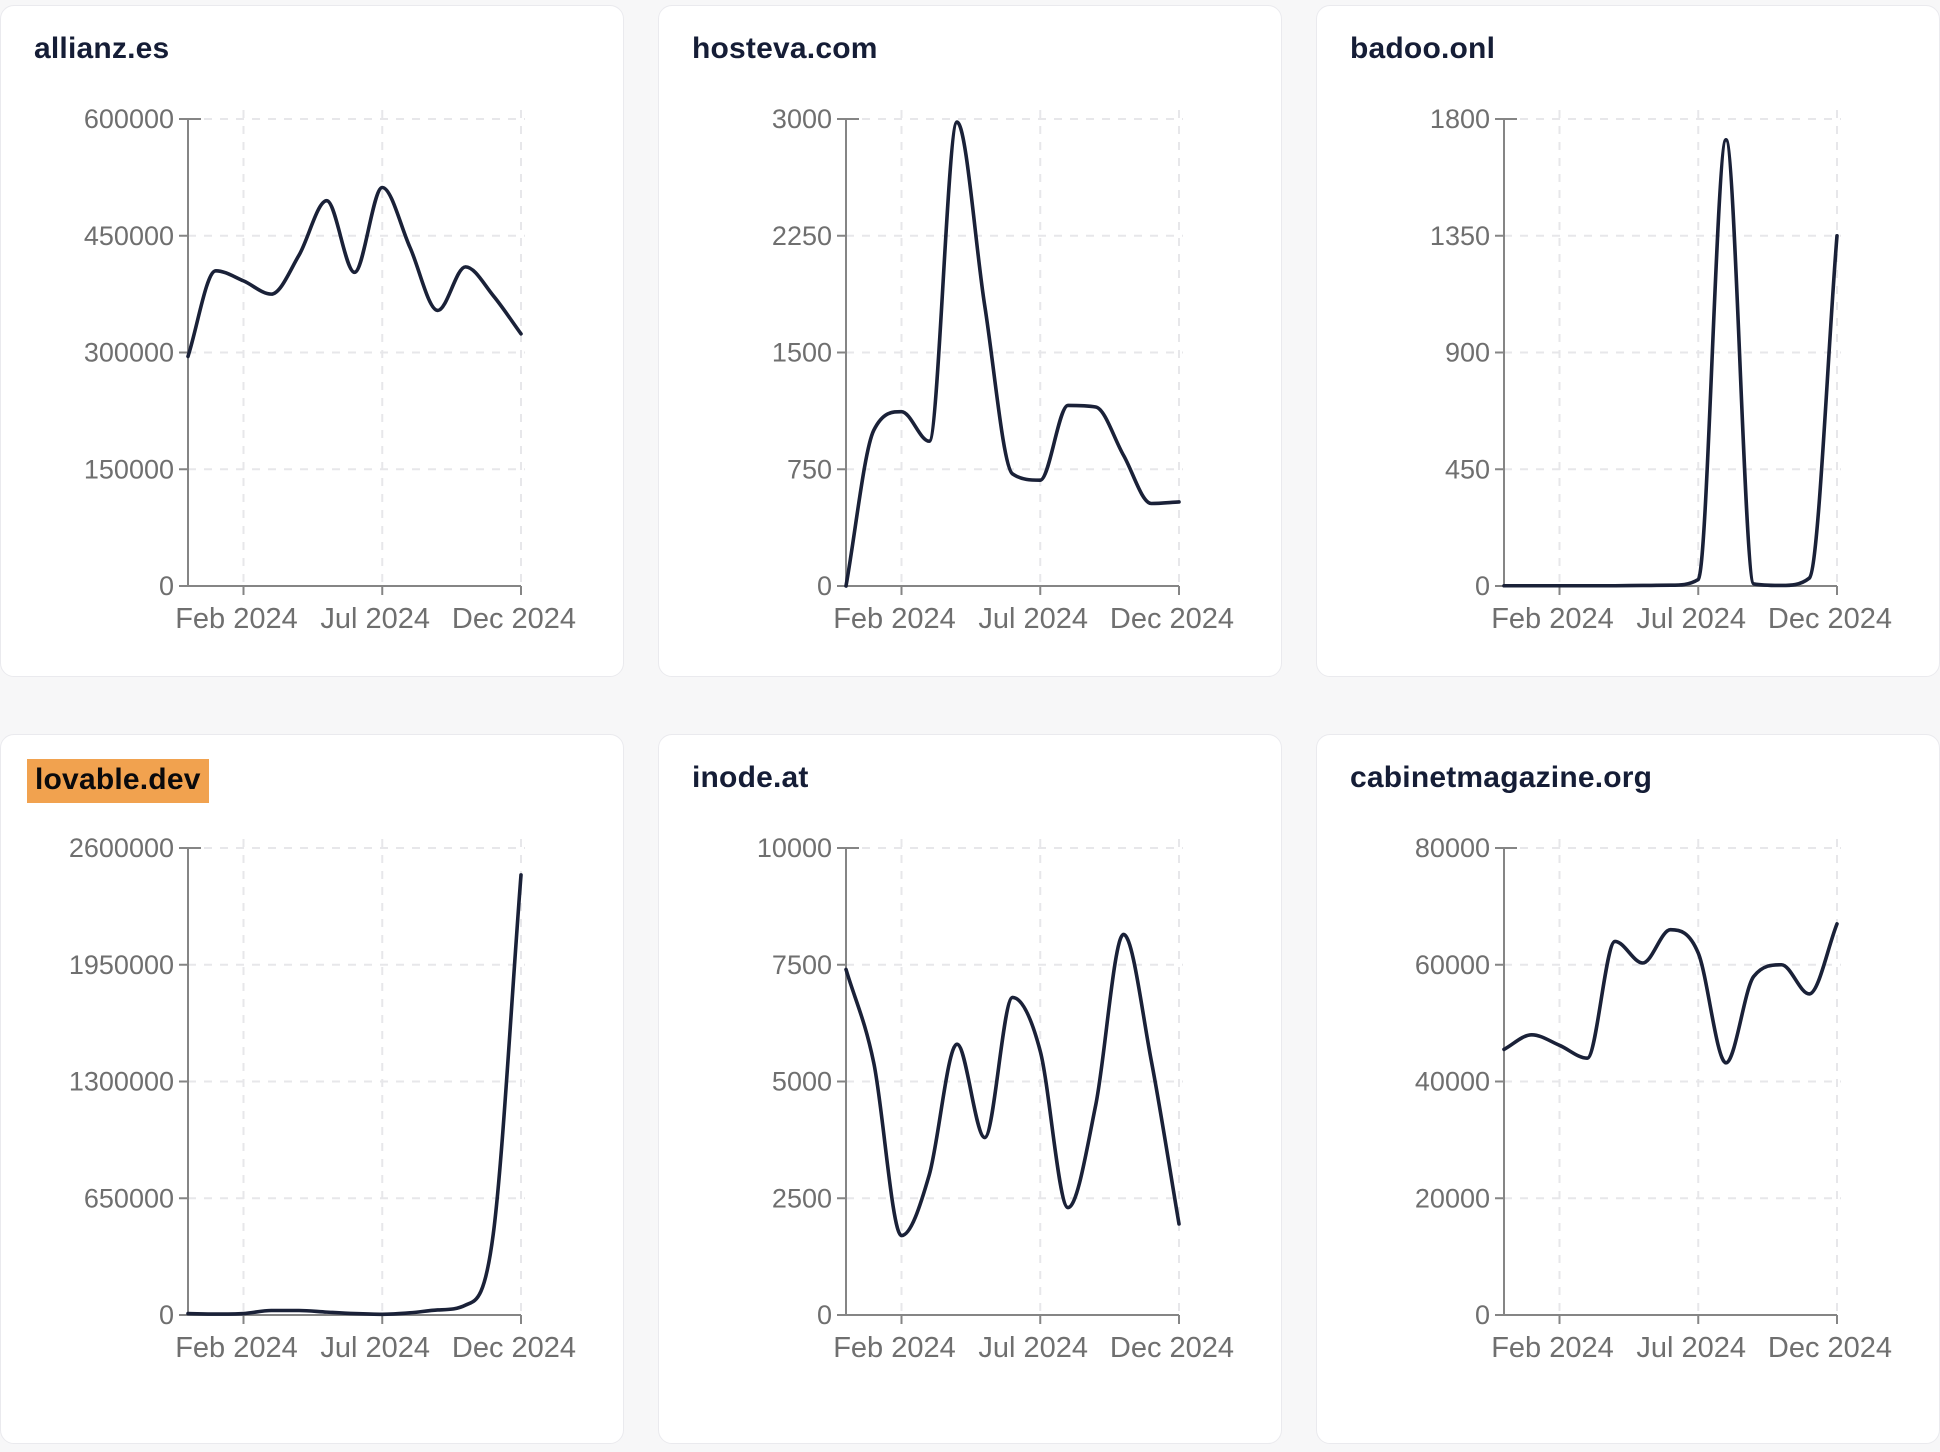 This screenshot has width=1940, height=1452. What do you see at coordinates (802, 353) in the screenshot?
I see `y-tick-label: 1500` at bounding box center [802, 353].